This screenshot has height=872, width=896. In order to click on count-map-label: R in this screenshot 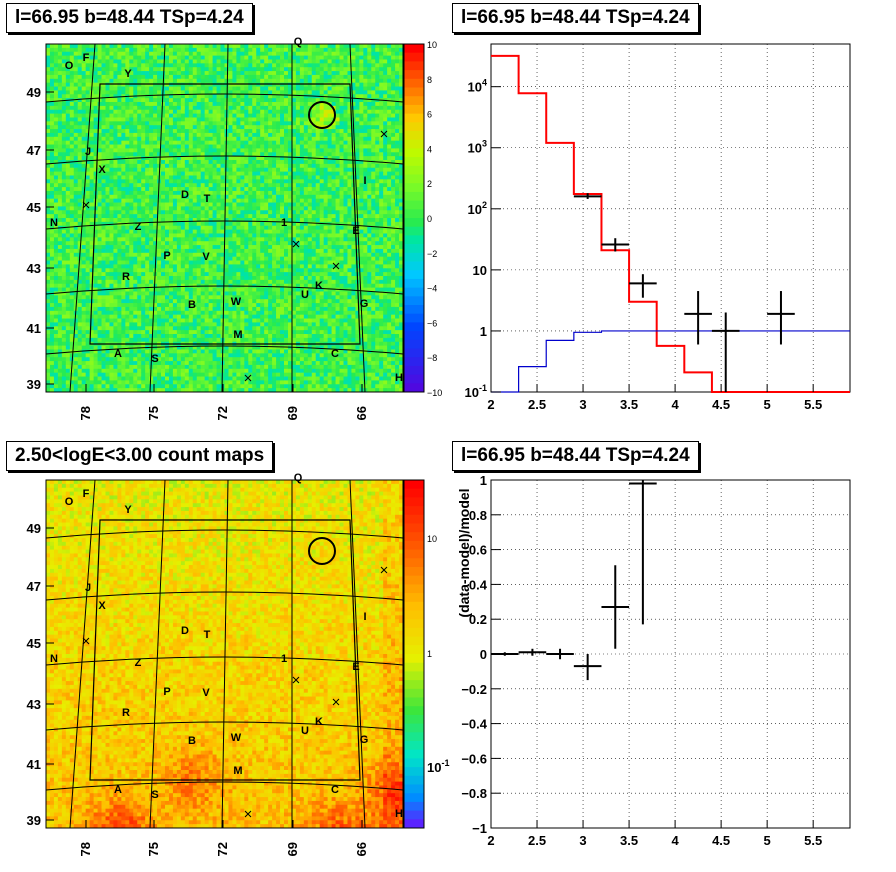, I will do `click(126, 713)`.